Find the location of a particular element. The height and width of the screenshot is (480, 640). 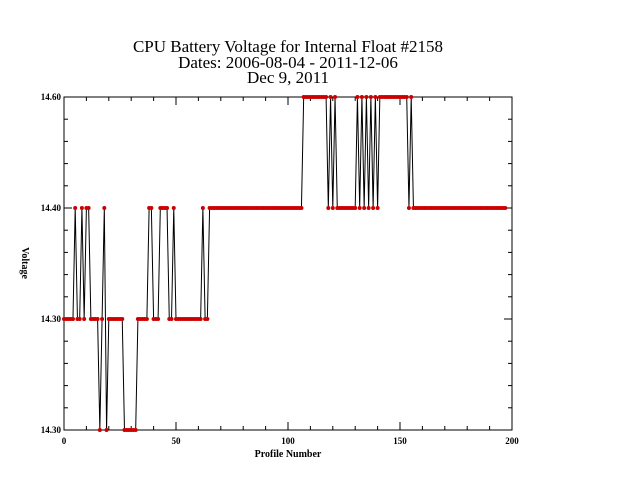

x-tick-label: 50 is located at coordinates (177, 441).